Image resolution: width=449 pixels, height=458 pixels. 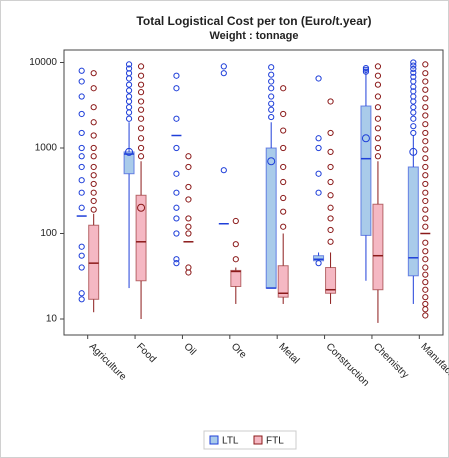 I want to click on y-tick-label: 100, so click(x=48, y=233).